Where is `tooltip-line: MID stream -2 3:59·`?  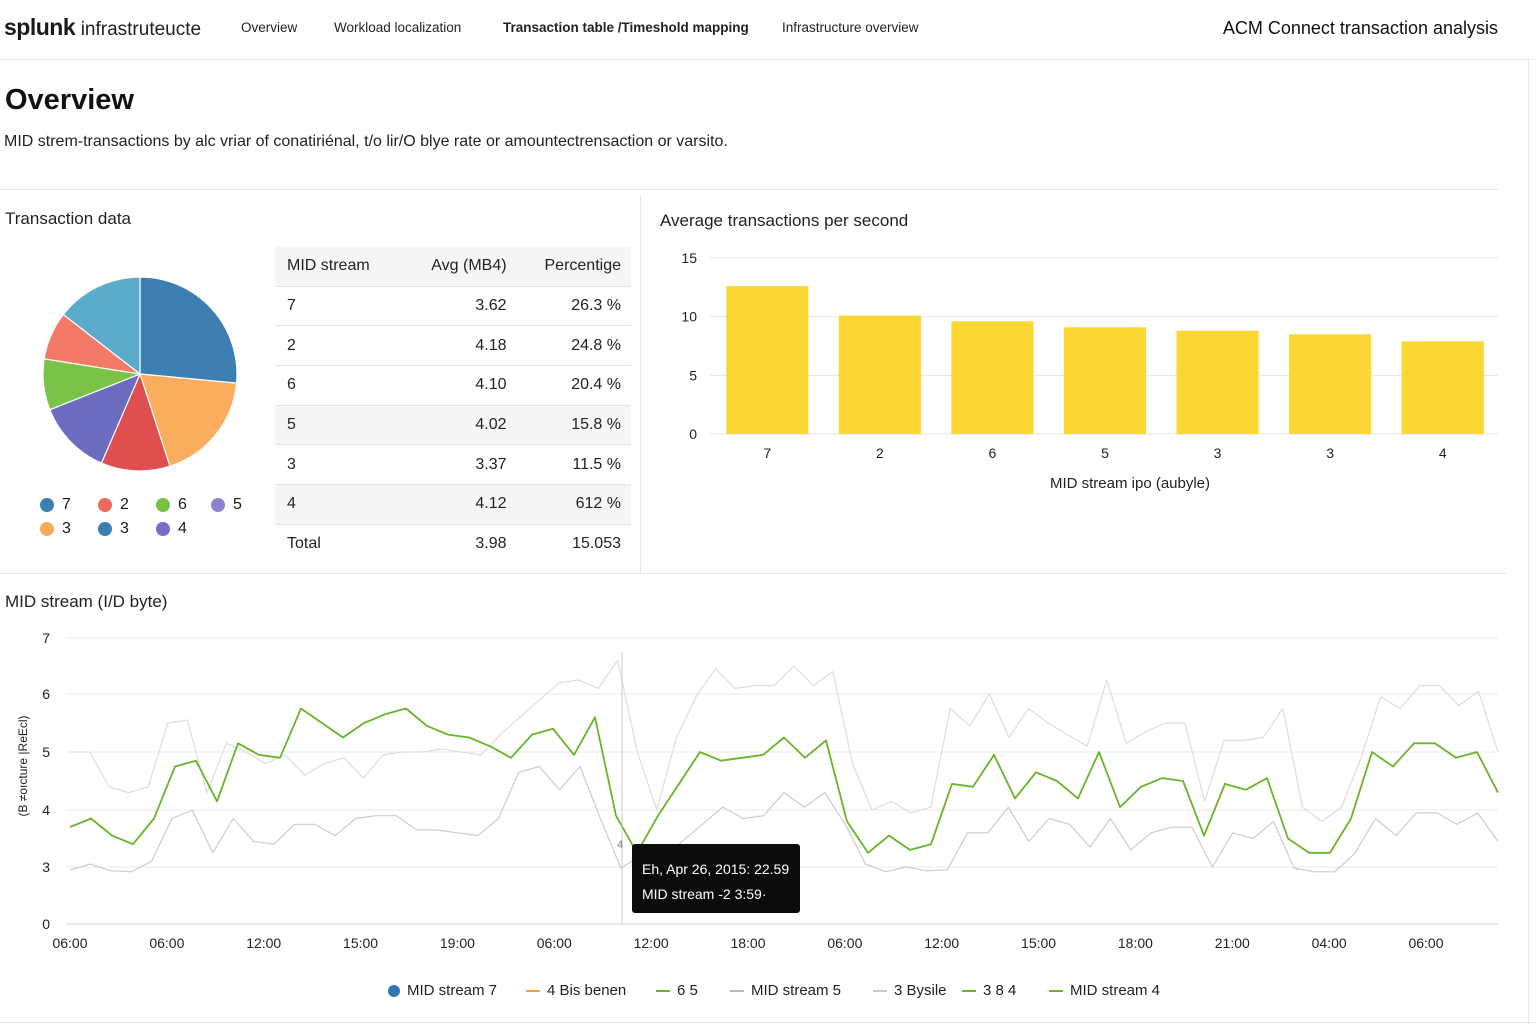 tooltip-line: MID stream -2 3:59· is located at coordinates (704, 894).